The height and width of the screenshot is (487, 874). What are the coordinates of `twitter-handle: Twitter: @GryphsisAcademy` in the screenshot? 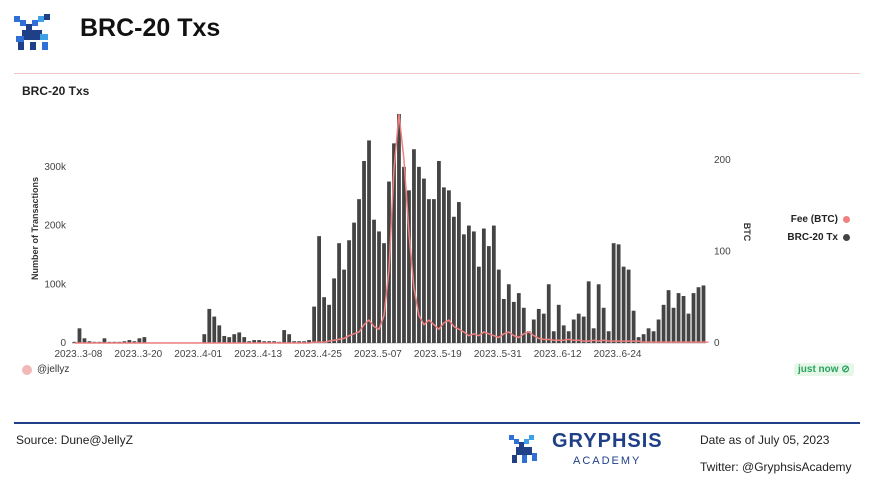 It's located at (776, 467).